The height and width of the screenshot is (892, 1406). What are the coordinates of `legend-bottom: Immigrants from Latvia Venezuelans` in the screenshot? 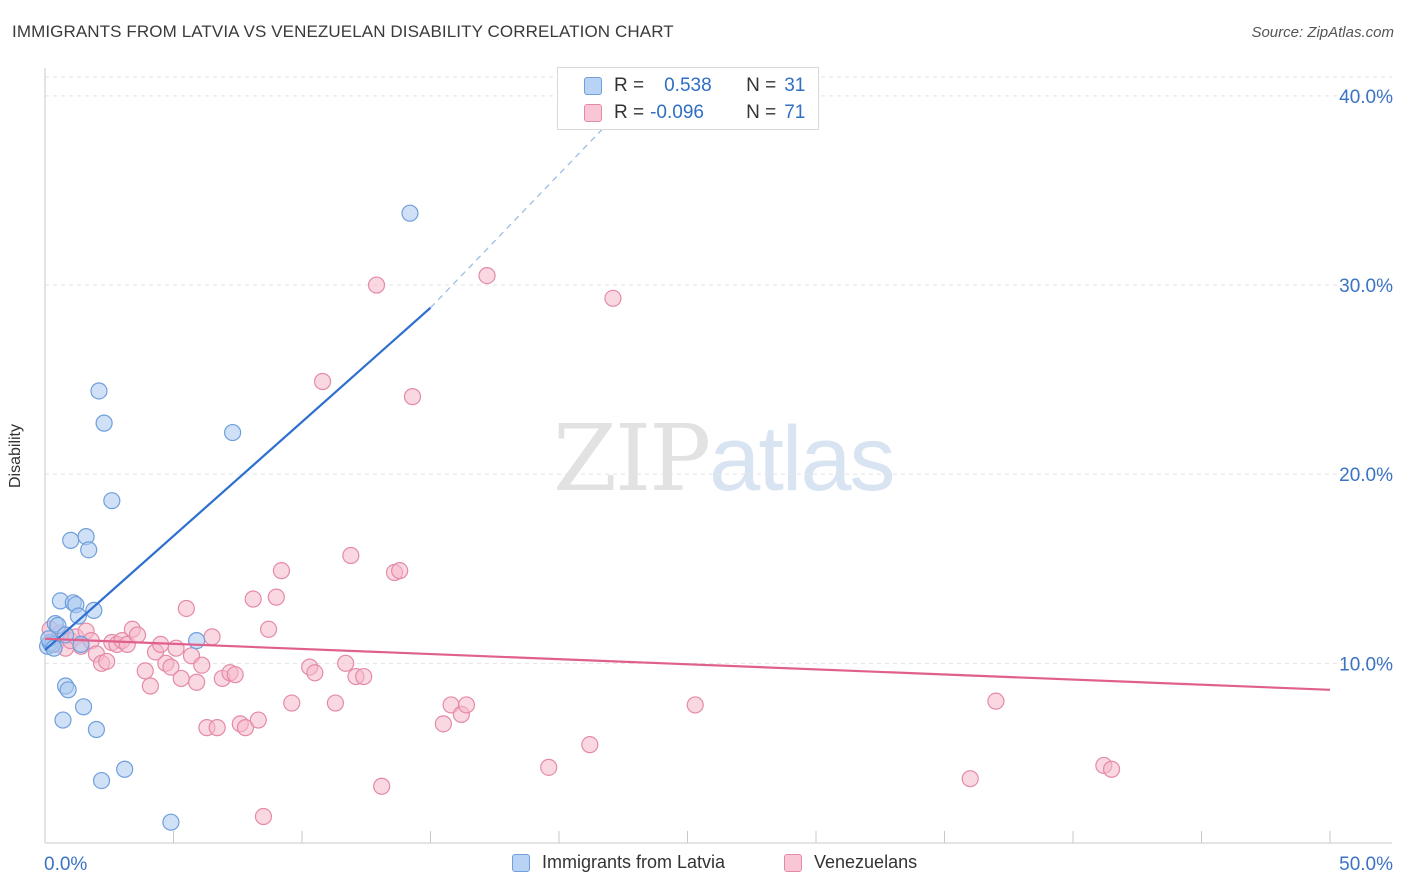 It's located at (703, 865).